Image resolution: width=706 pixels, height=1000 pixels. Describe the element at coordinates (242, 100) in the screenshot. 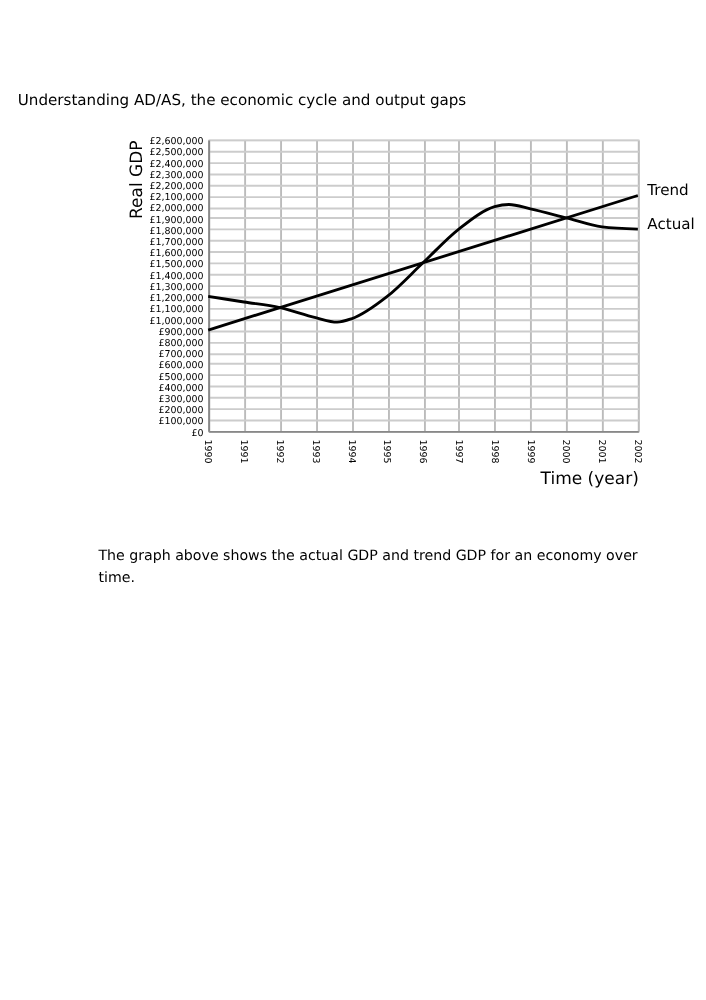

I see `chart-title: Understanding AD/AS, the economic cycle and output gaps` at that location.